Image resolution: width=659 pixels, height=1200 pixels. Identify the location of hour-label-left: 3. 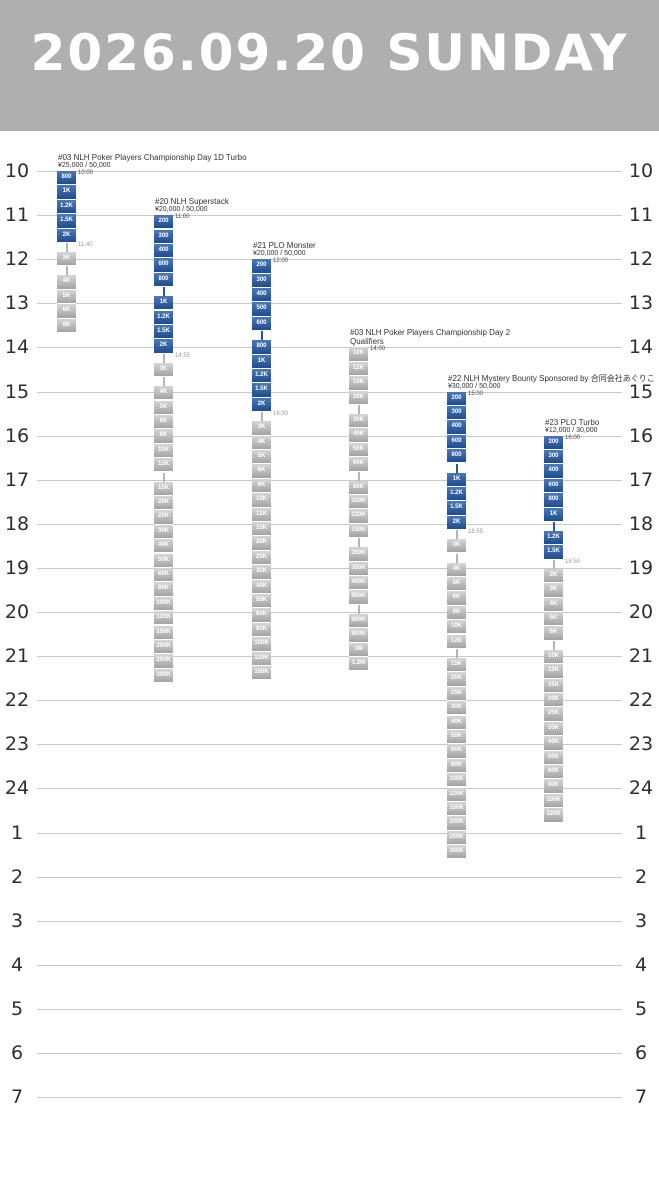
(17, 920).